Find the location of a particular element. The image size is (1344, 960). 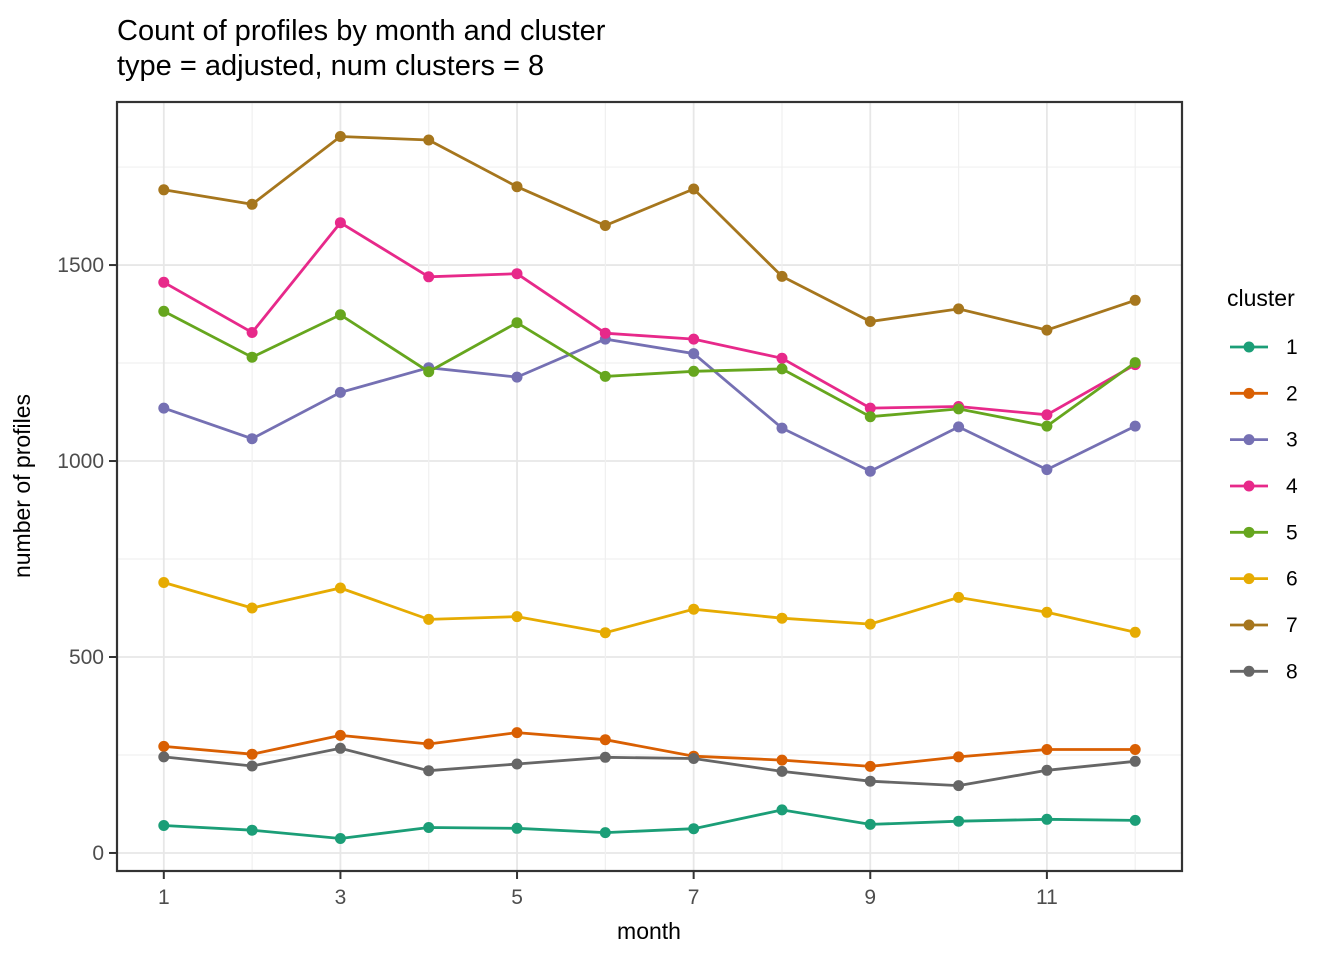

legend-entry-cluster-3: 3 is located at coordinates (1264, 440).